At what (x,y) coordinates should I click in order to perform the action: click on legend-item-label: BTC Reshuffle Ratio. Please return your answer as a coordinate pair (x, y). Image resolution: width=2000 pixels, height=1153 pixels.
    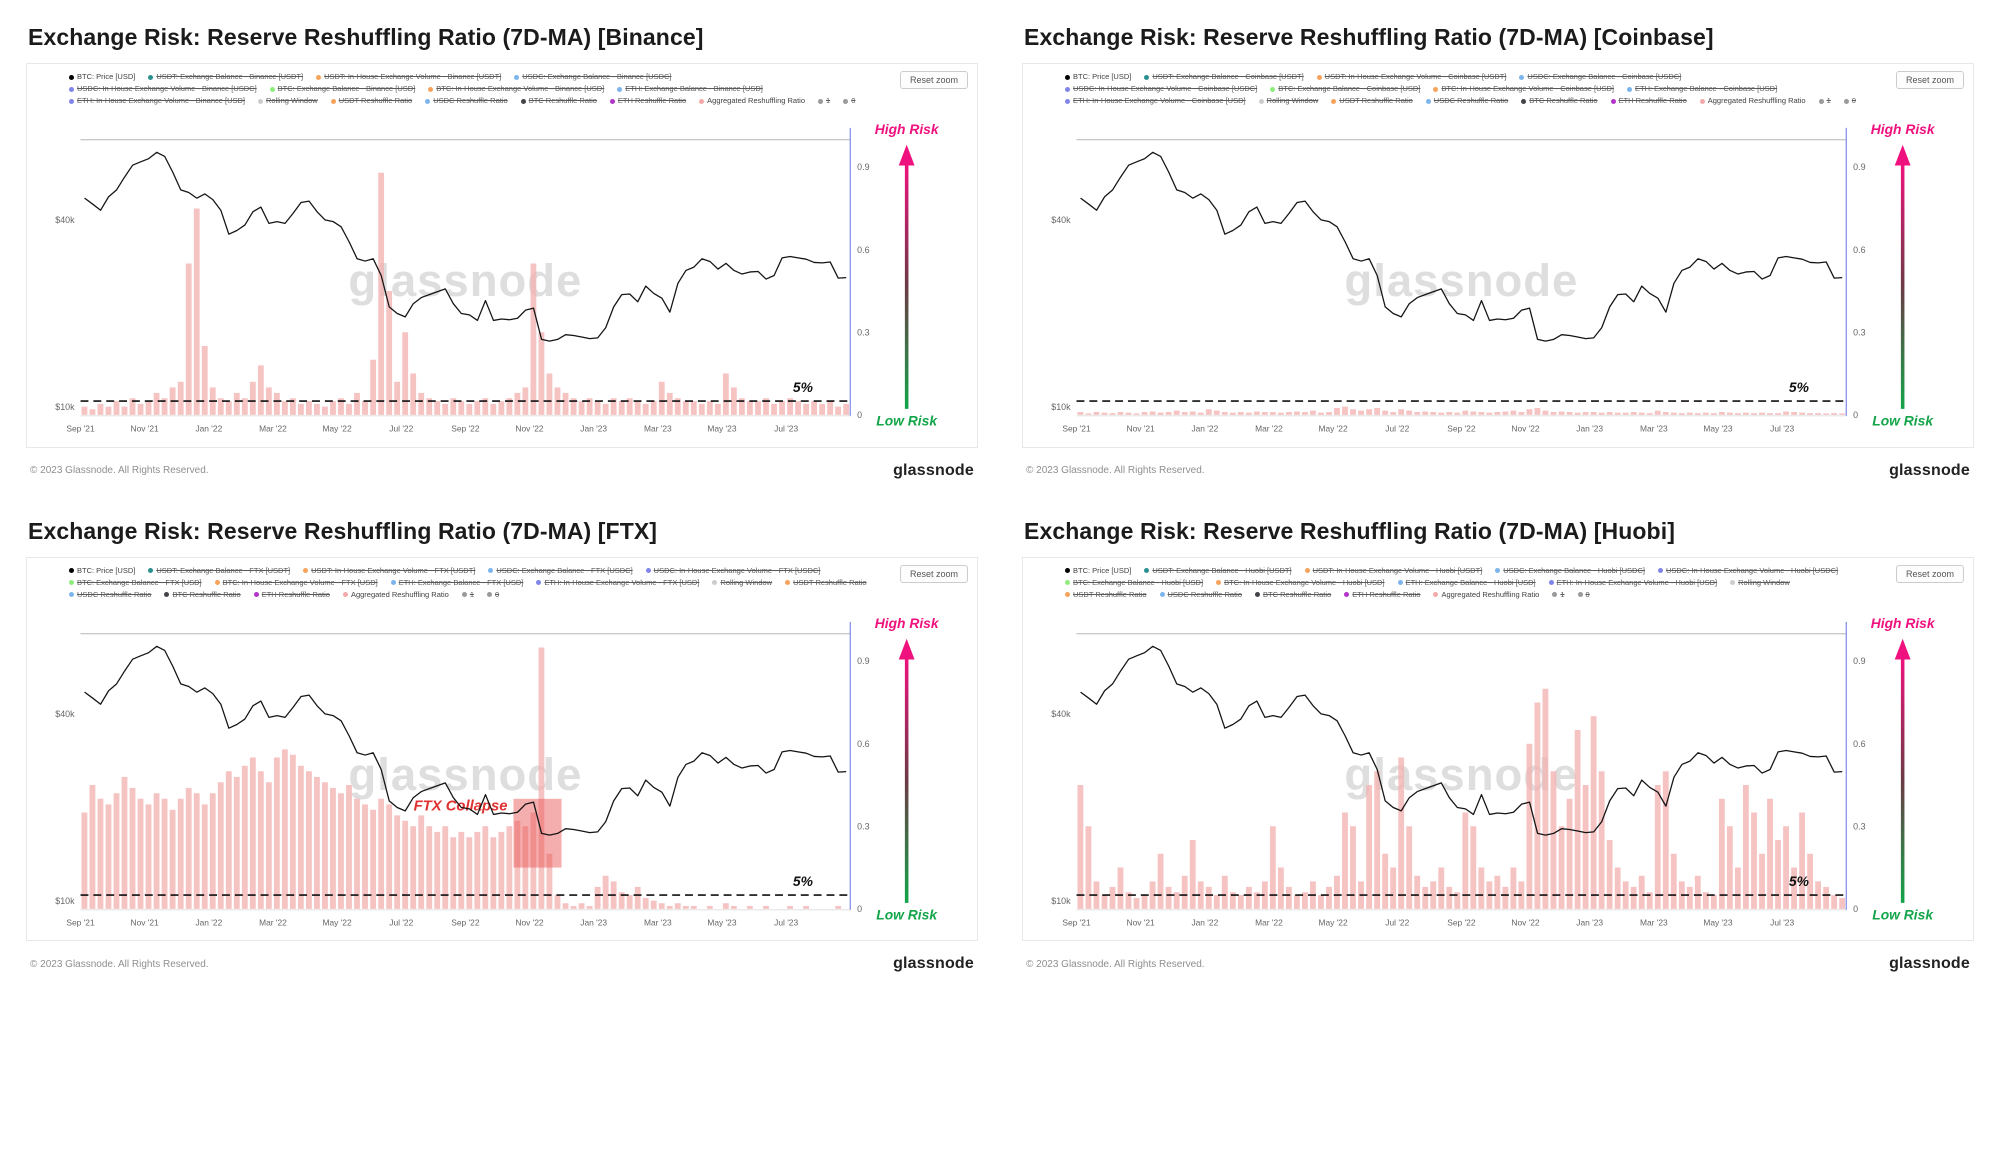
    Looking at the image, I should click on (1297, 594).